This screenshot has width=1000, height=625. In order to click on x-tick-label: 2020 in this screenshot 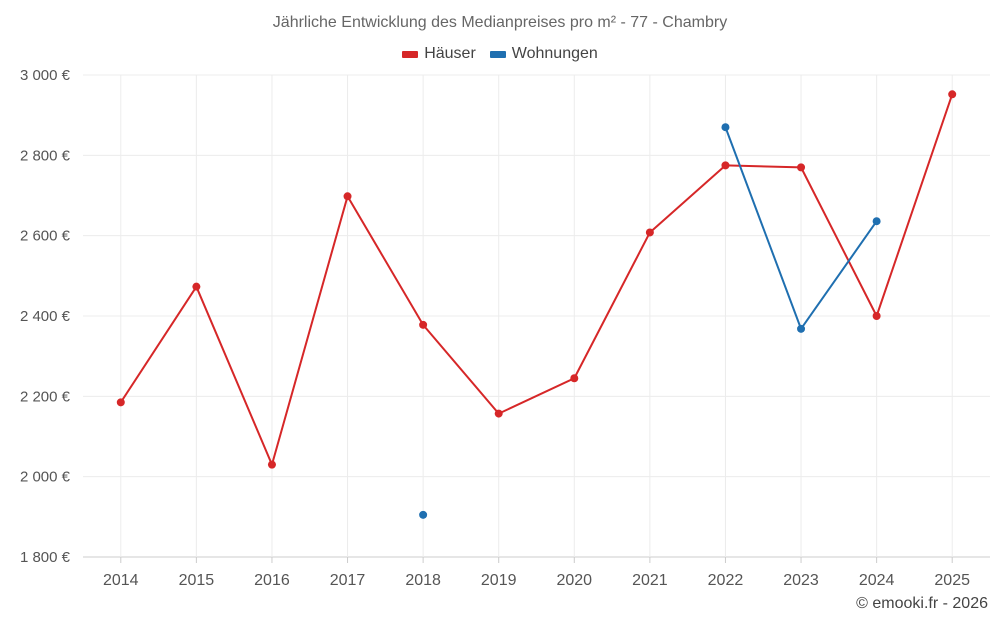, I will do `click(574, 580)`.